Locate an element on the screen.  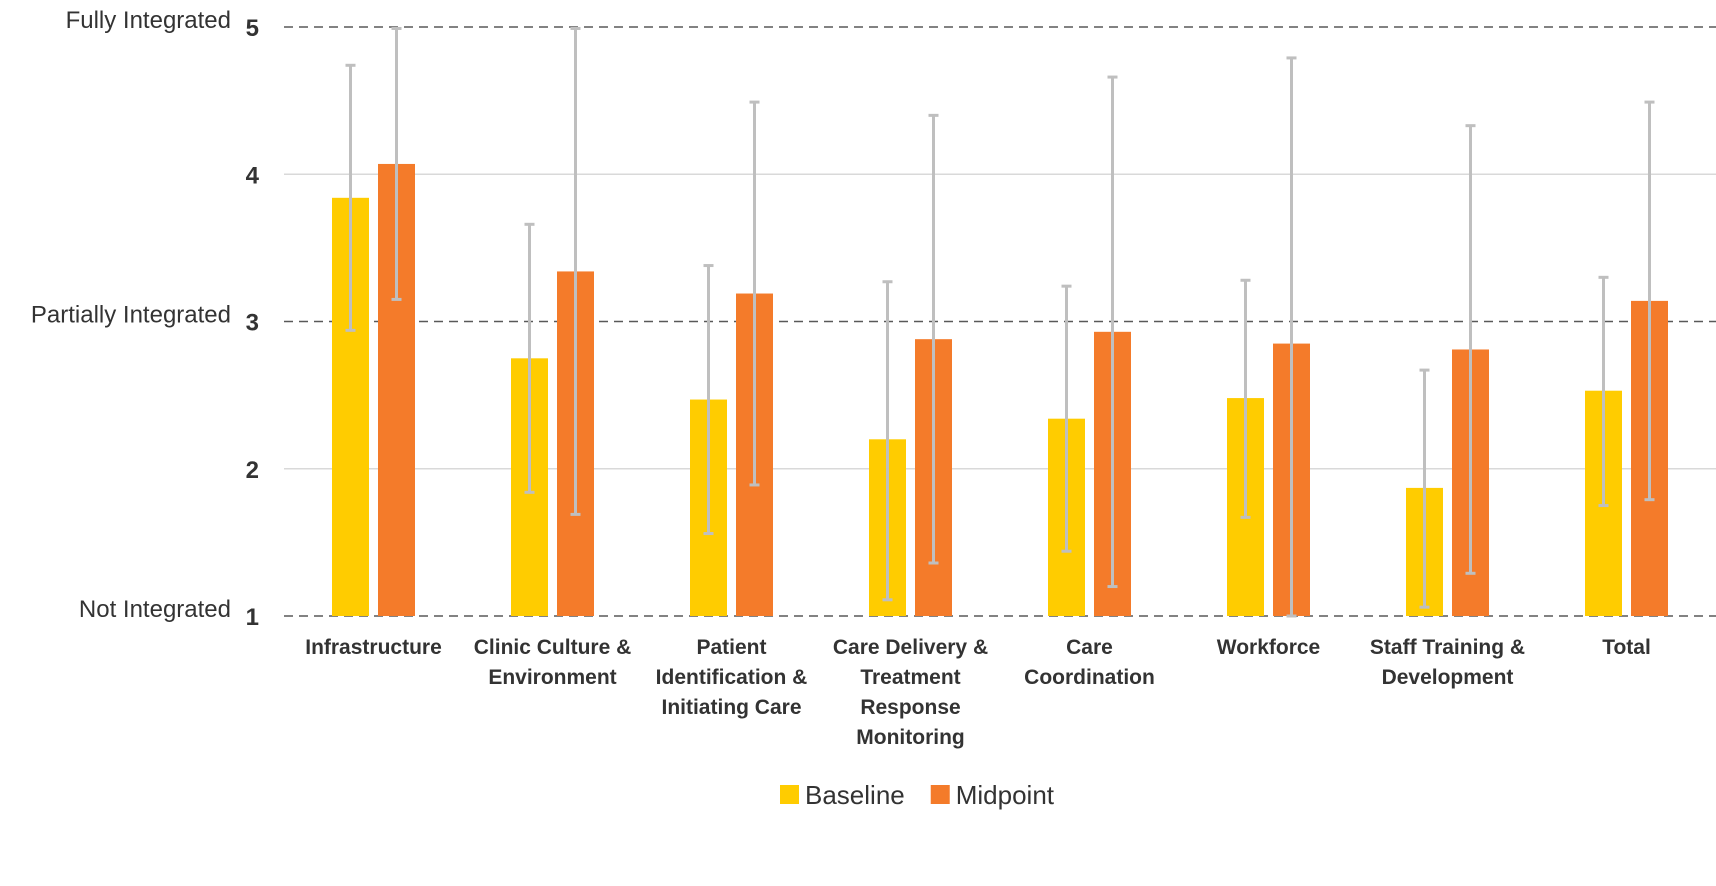
y-tick-description: Fully Integrated is located at coordinates (148, 20).